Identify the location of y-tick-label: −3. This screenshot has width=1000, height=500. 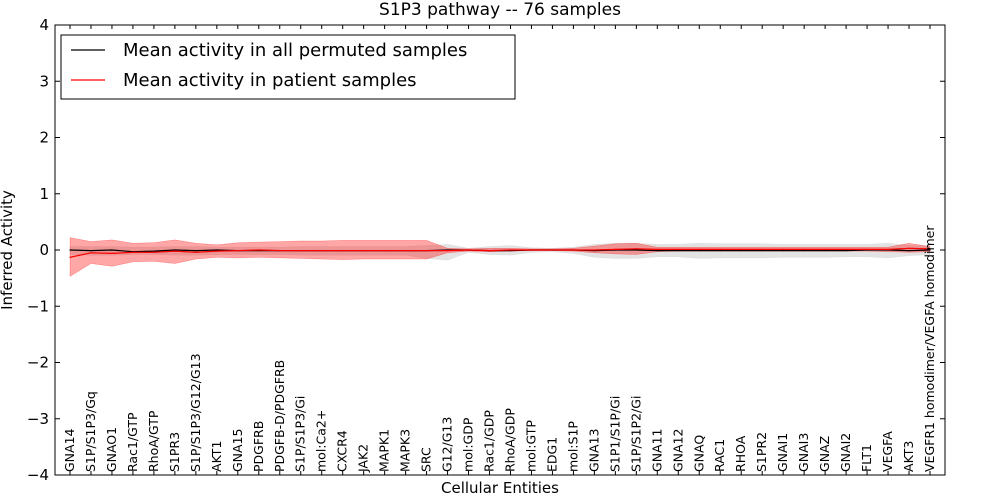
(38, 419).